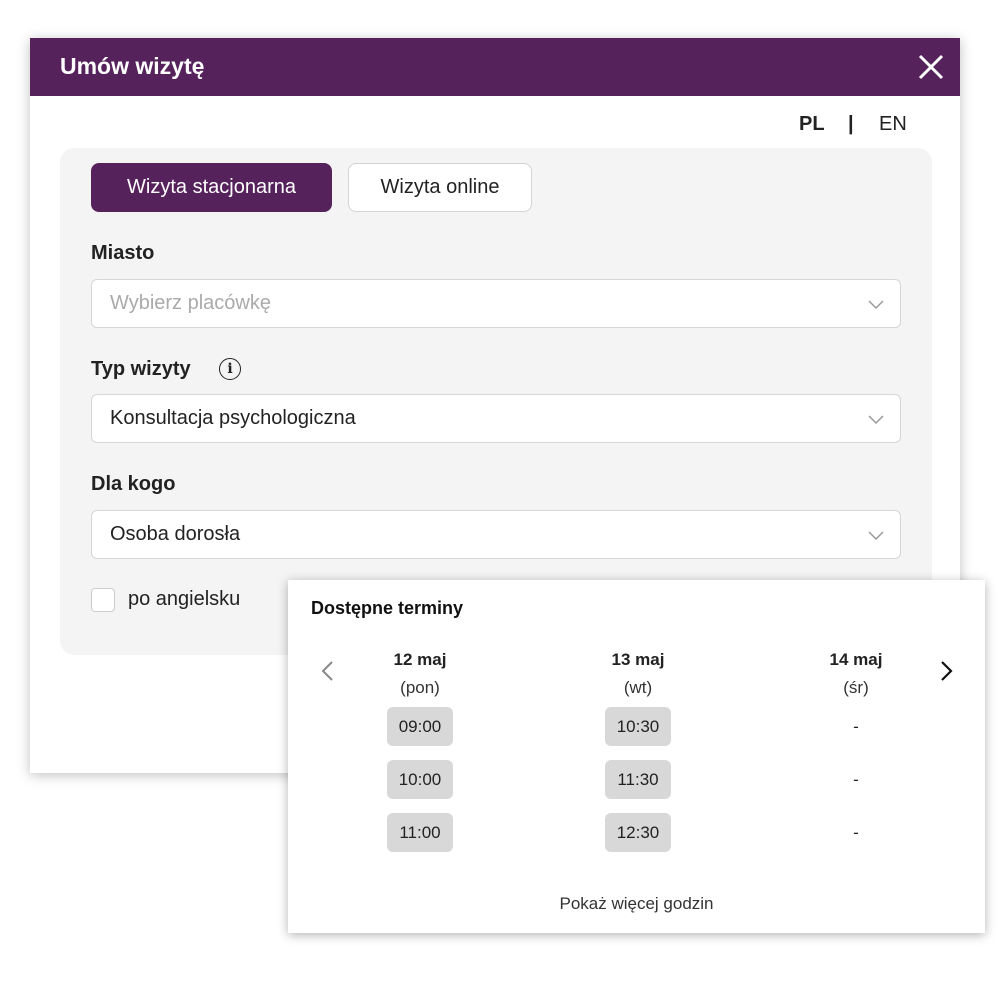 This screenshot has width=1000, height=1000. What do you see at coordinates (638, 779) in the screenshot?
I see `time-slot: 11:30` at bounding box center [638, 779].